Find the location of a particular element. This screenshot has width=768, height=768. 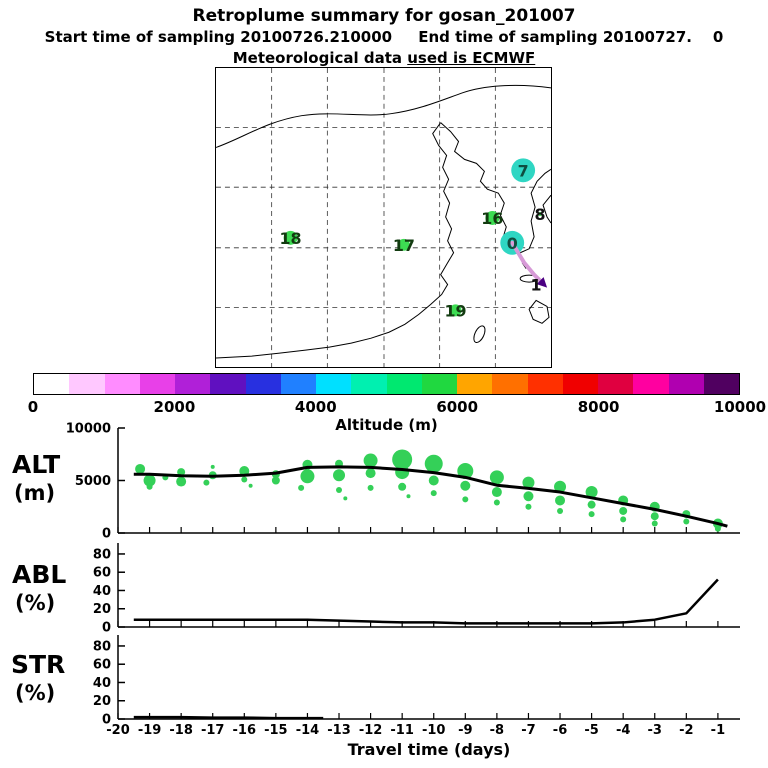

colorbar-tick-label: 6000 is located at coordinates (457, 407).